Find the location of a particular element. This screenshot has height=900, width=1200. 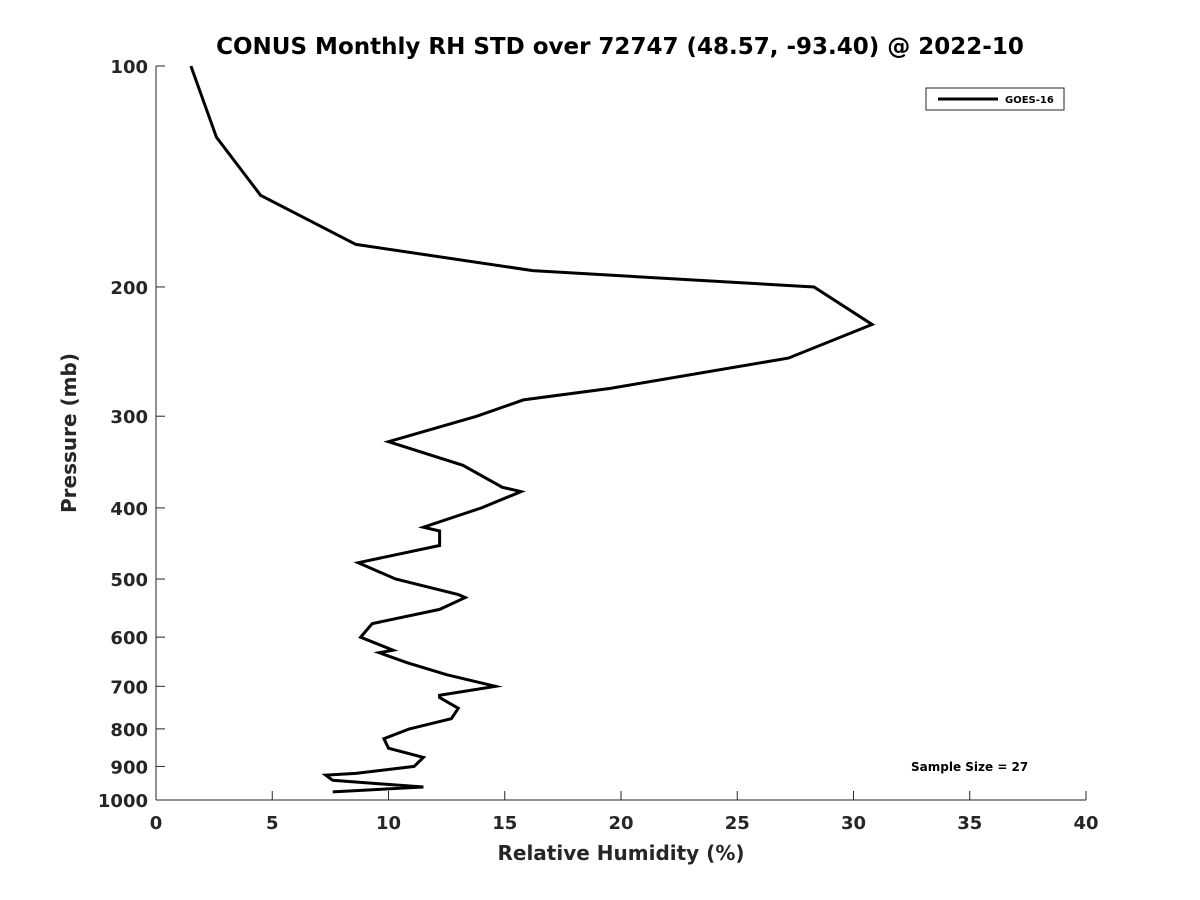

y-axis-label: Pressure (mb) is located at coordinates (69, 433).